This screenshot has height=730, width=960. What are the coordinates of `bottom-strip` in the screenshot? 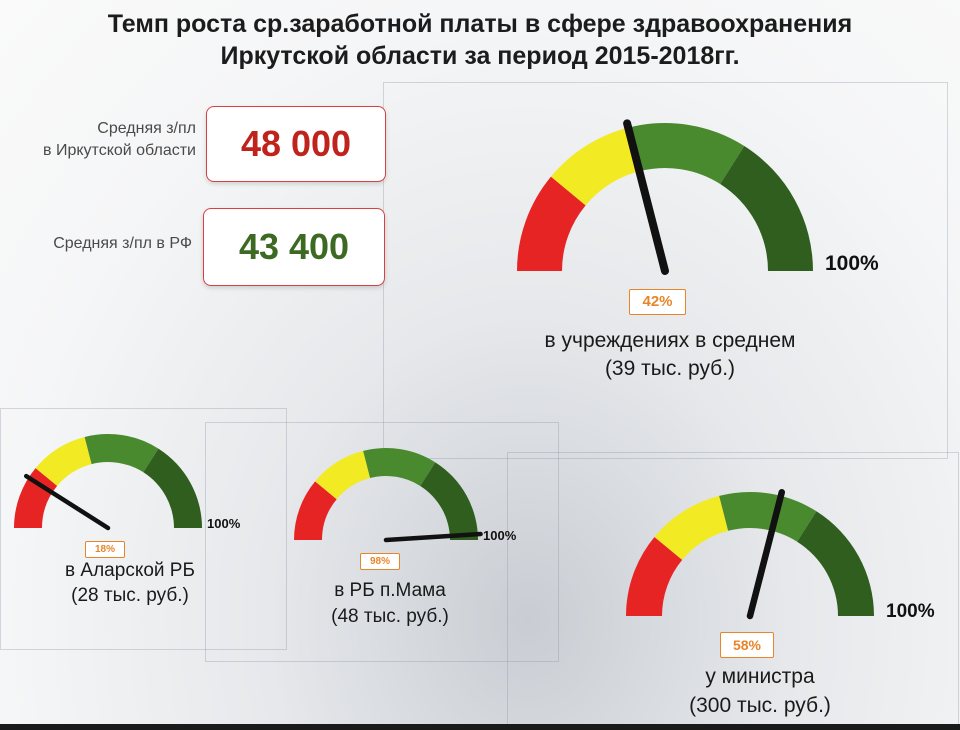 It's located at (480, 727).